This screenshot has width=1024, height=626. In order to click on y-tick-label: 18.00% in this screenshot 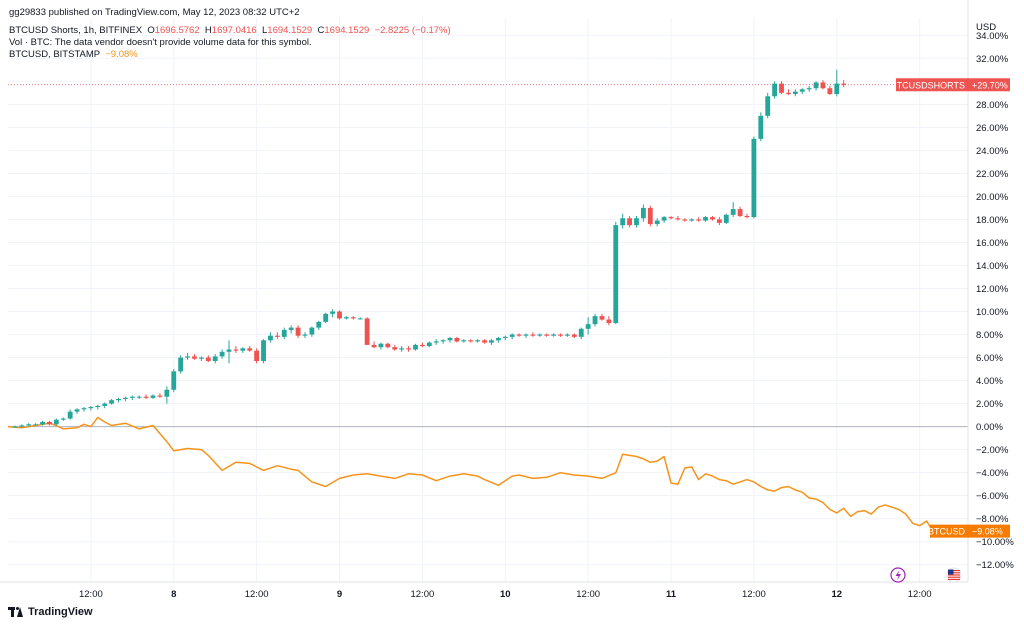, I will do `click(992, 220)`.